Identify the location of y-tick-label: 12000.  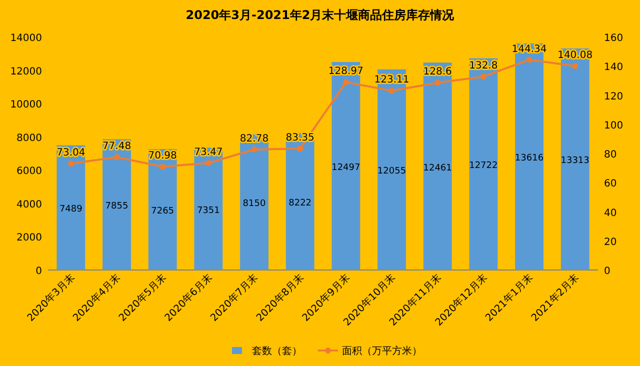
(26, 72).